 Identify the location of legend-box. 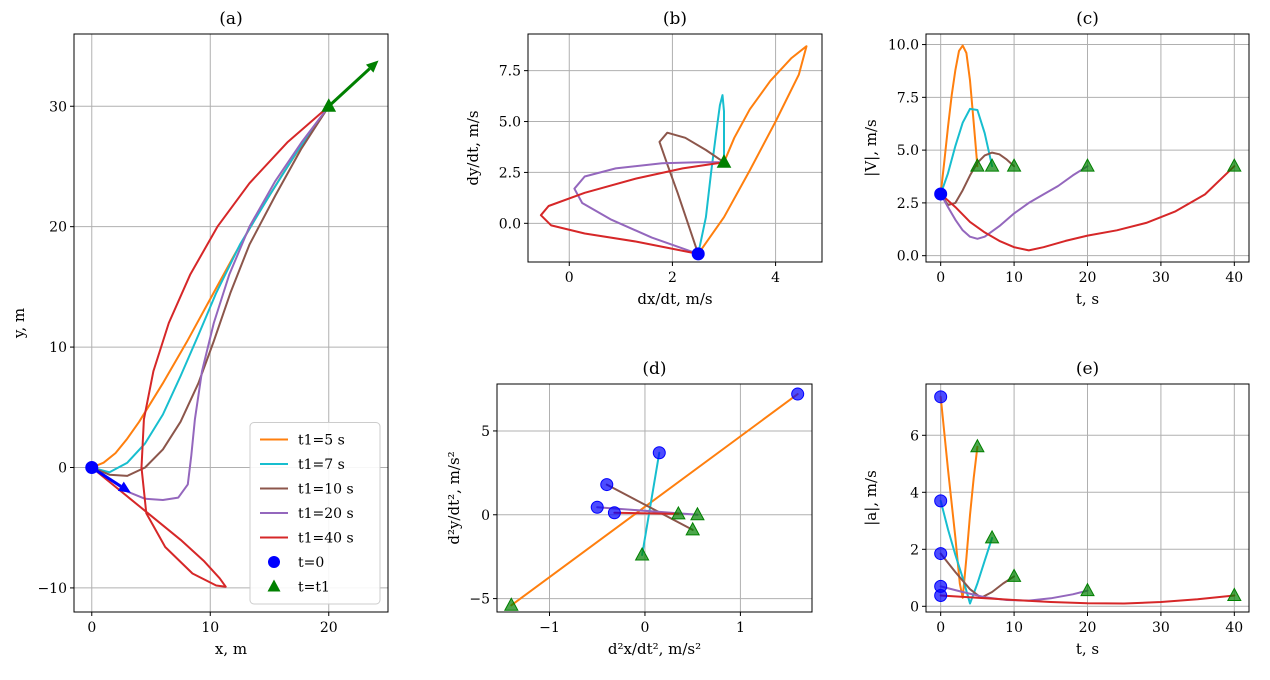
(315, 513).